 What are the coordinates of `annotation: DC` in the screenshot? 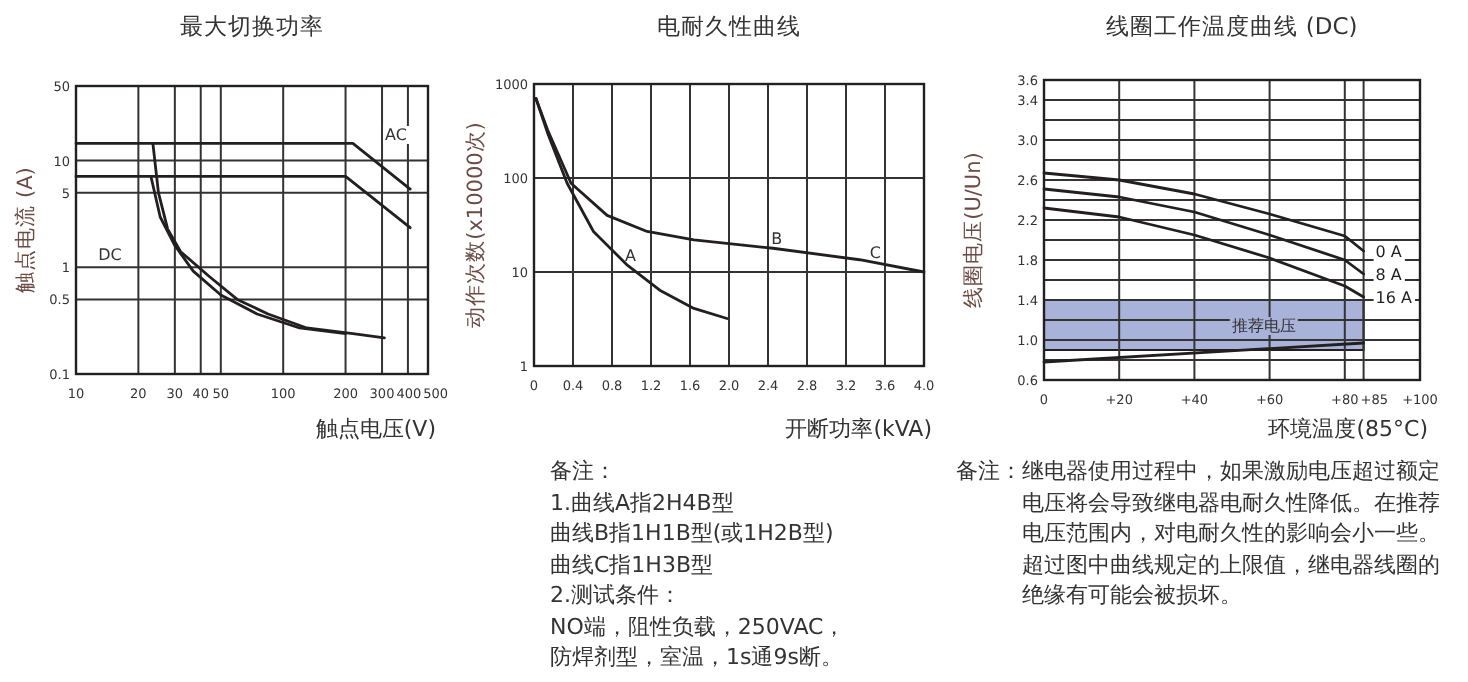 It's located at (110, 255).